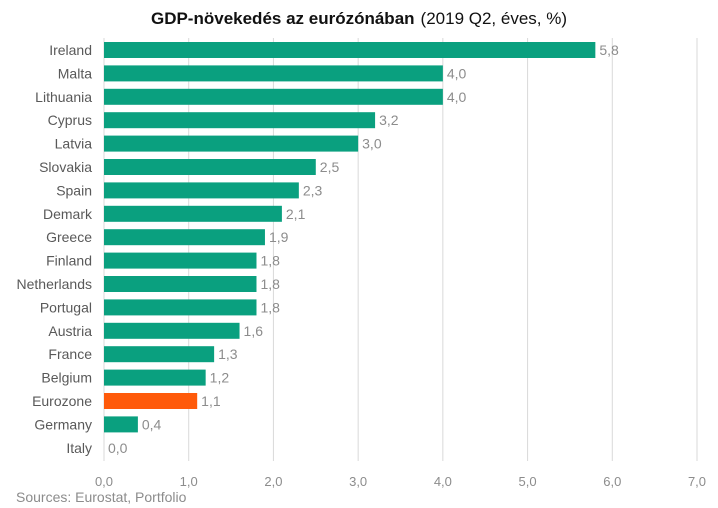 The height and width of the screenshot is (508, 718). Describe the element at coordinates (220, 378) in the screenshot. I see `value-label: 1,2` at that location.